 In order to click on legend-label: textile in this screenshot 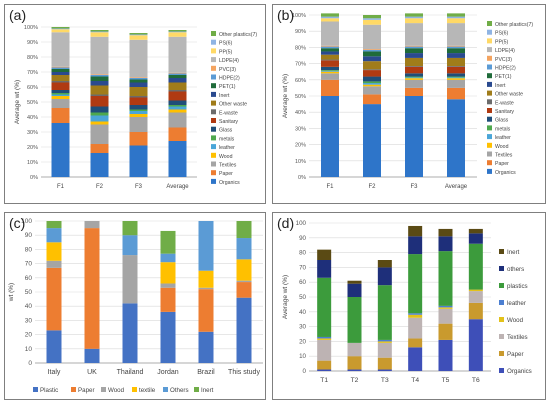, I will do `click(147, 390)`.